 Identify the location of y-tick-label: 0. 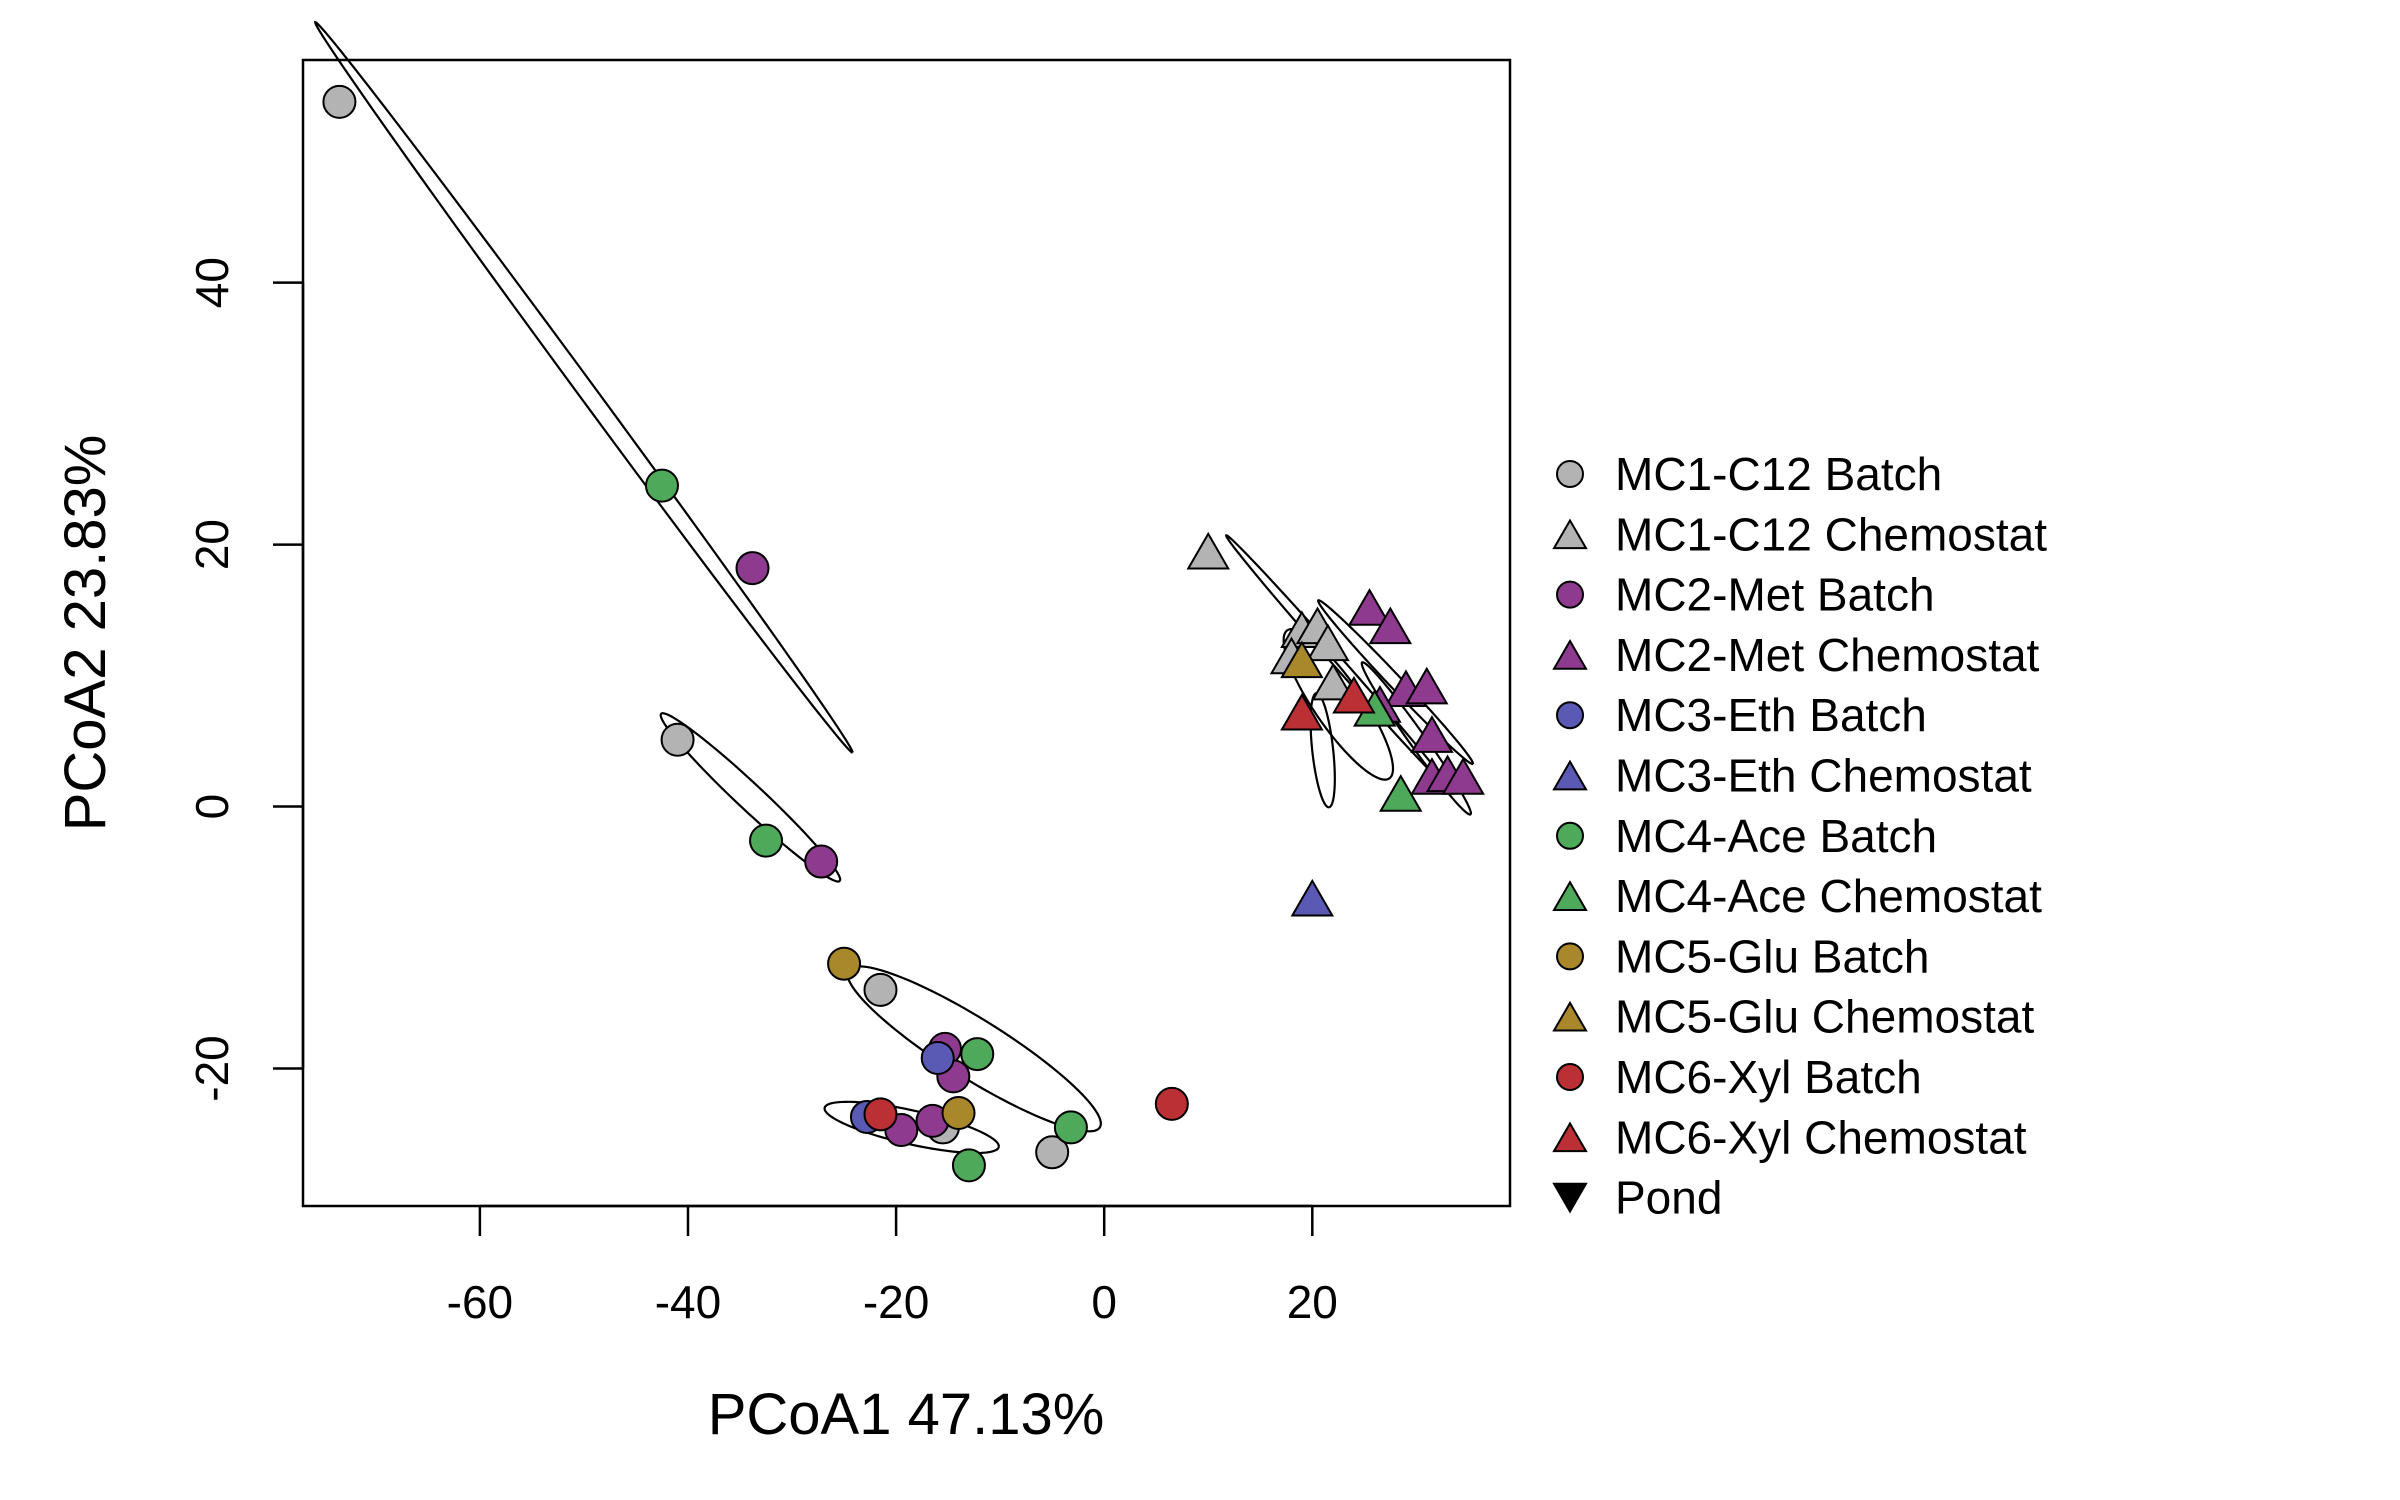
(212, 807).